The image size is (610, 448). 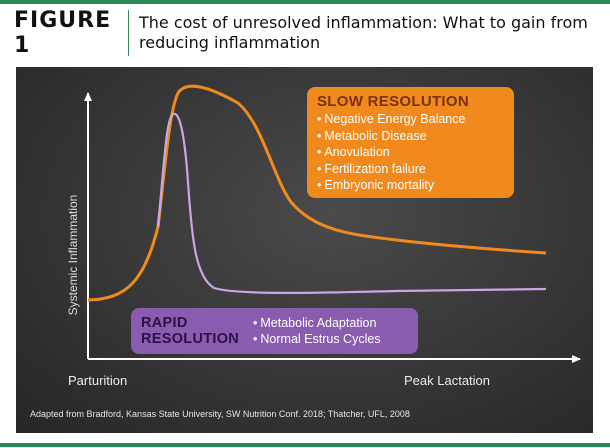 What do you see at coordinates (305, 2) in the screenshot?
I see `top-rule` at bounding box center [305, 2].